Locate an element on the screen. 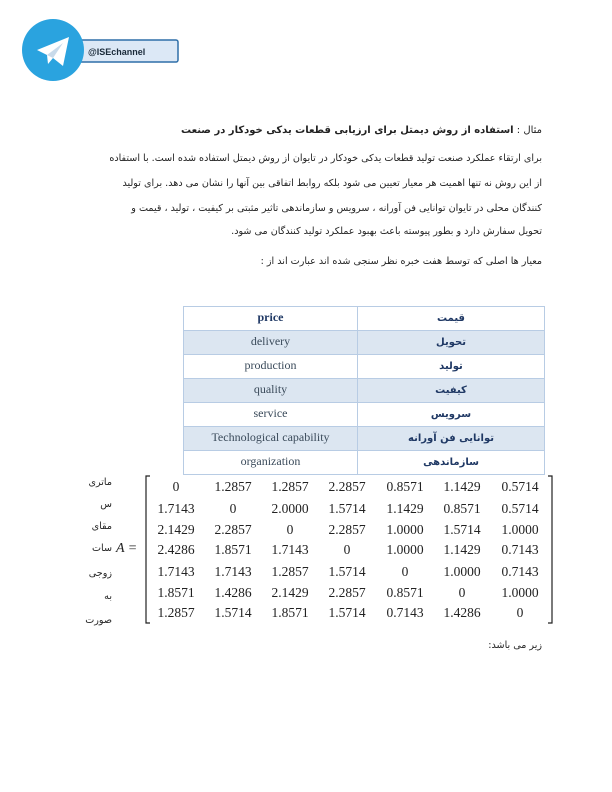 This screenshot has height=792, width=612. table-row: quality کیفیت is located at coordinates (364, 391).